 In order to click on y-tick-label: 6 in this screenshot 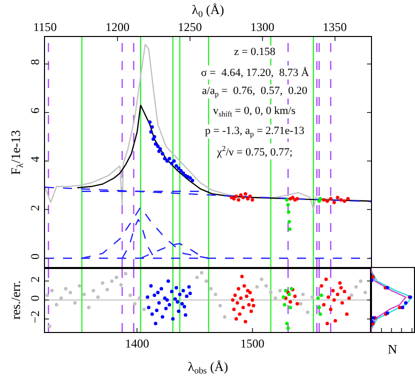, I will do `click(35, 111)`.